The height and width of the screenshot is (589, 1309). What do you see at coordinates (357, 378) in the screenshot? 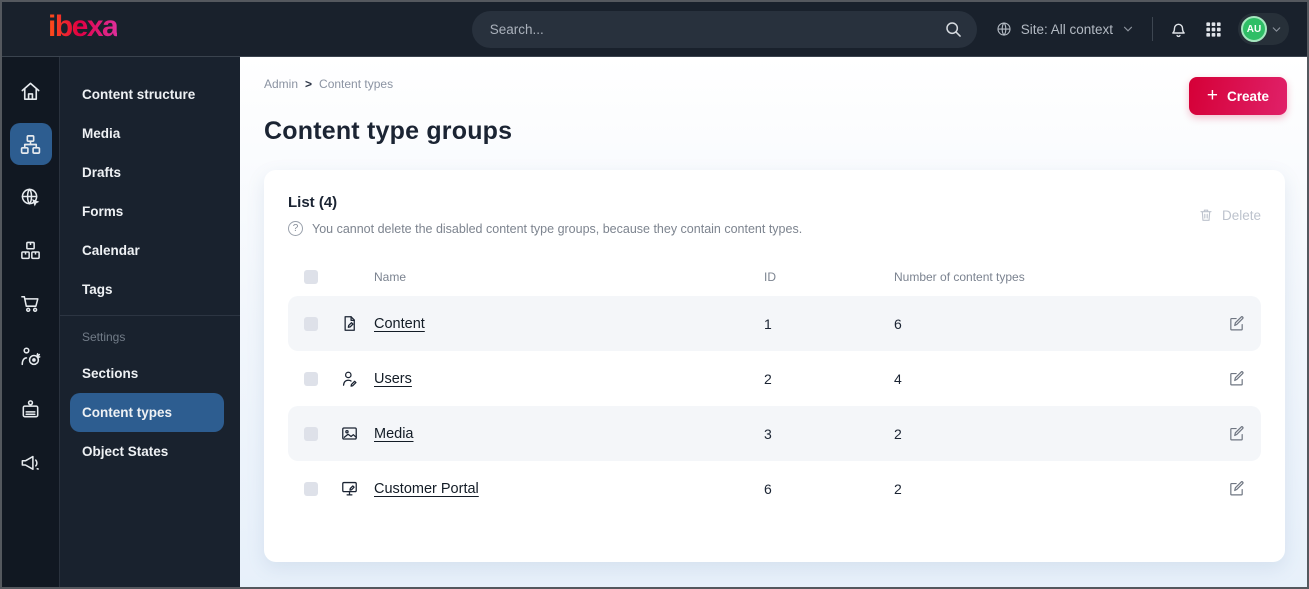
I see `user-icon` at bounding box center [357, 378].